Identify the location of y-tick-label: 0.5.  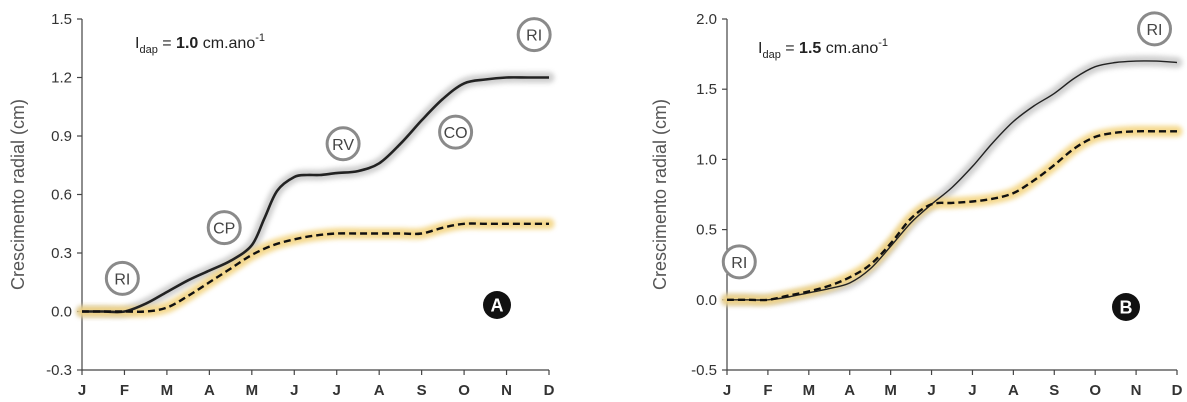
(706, 230).